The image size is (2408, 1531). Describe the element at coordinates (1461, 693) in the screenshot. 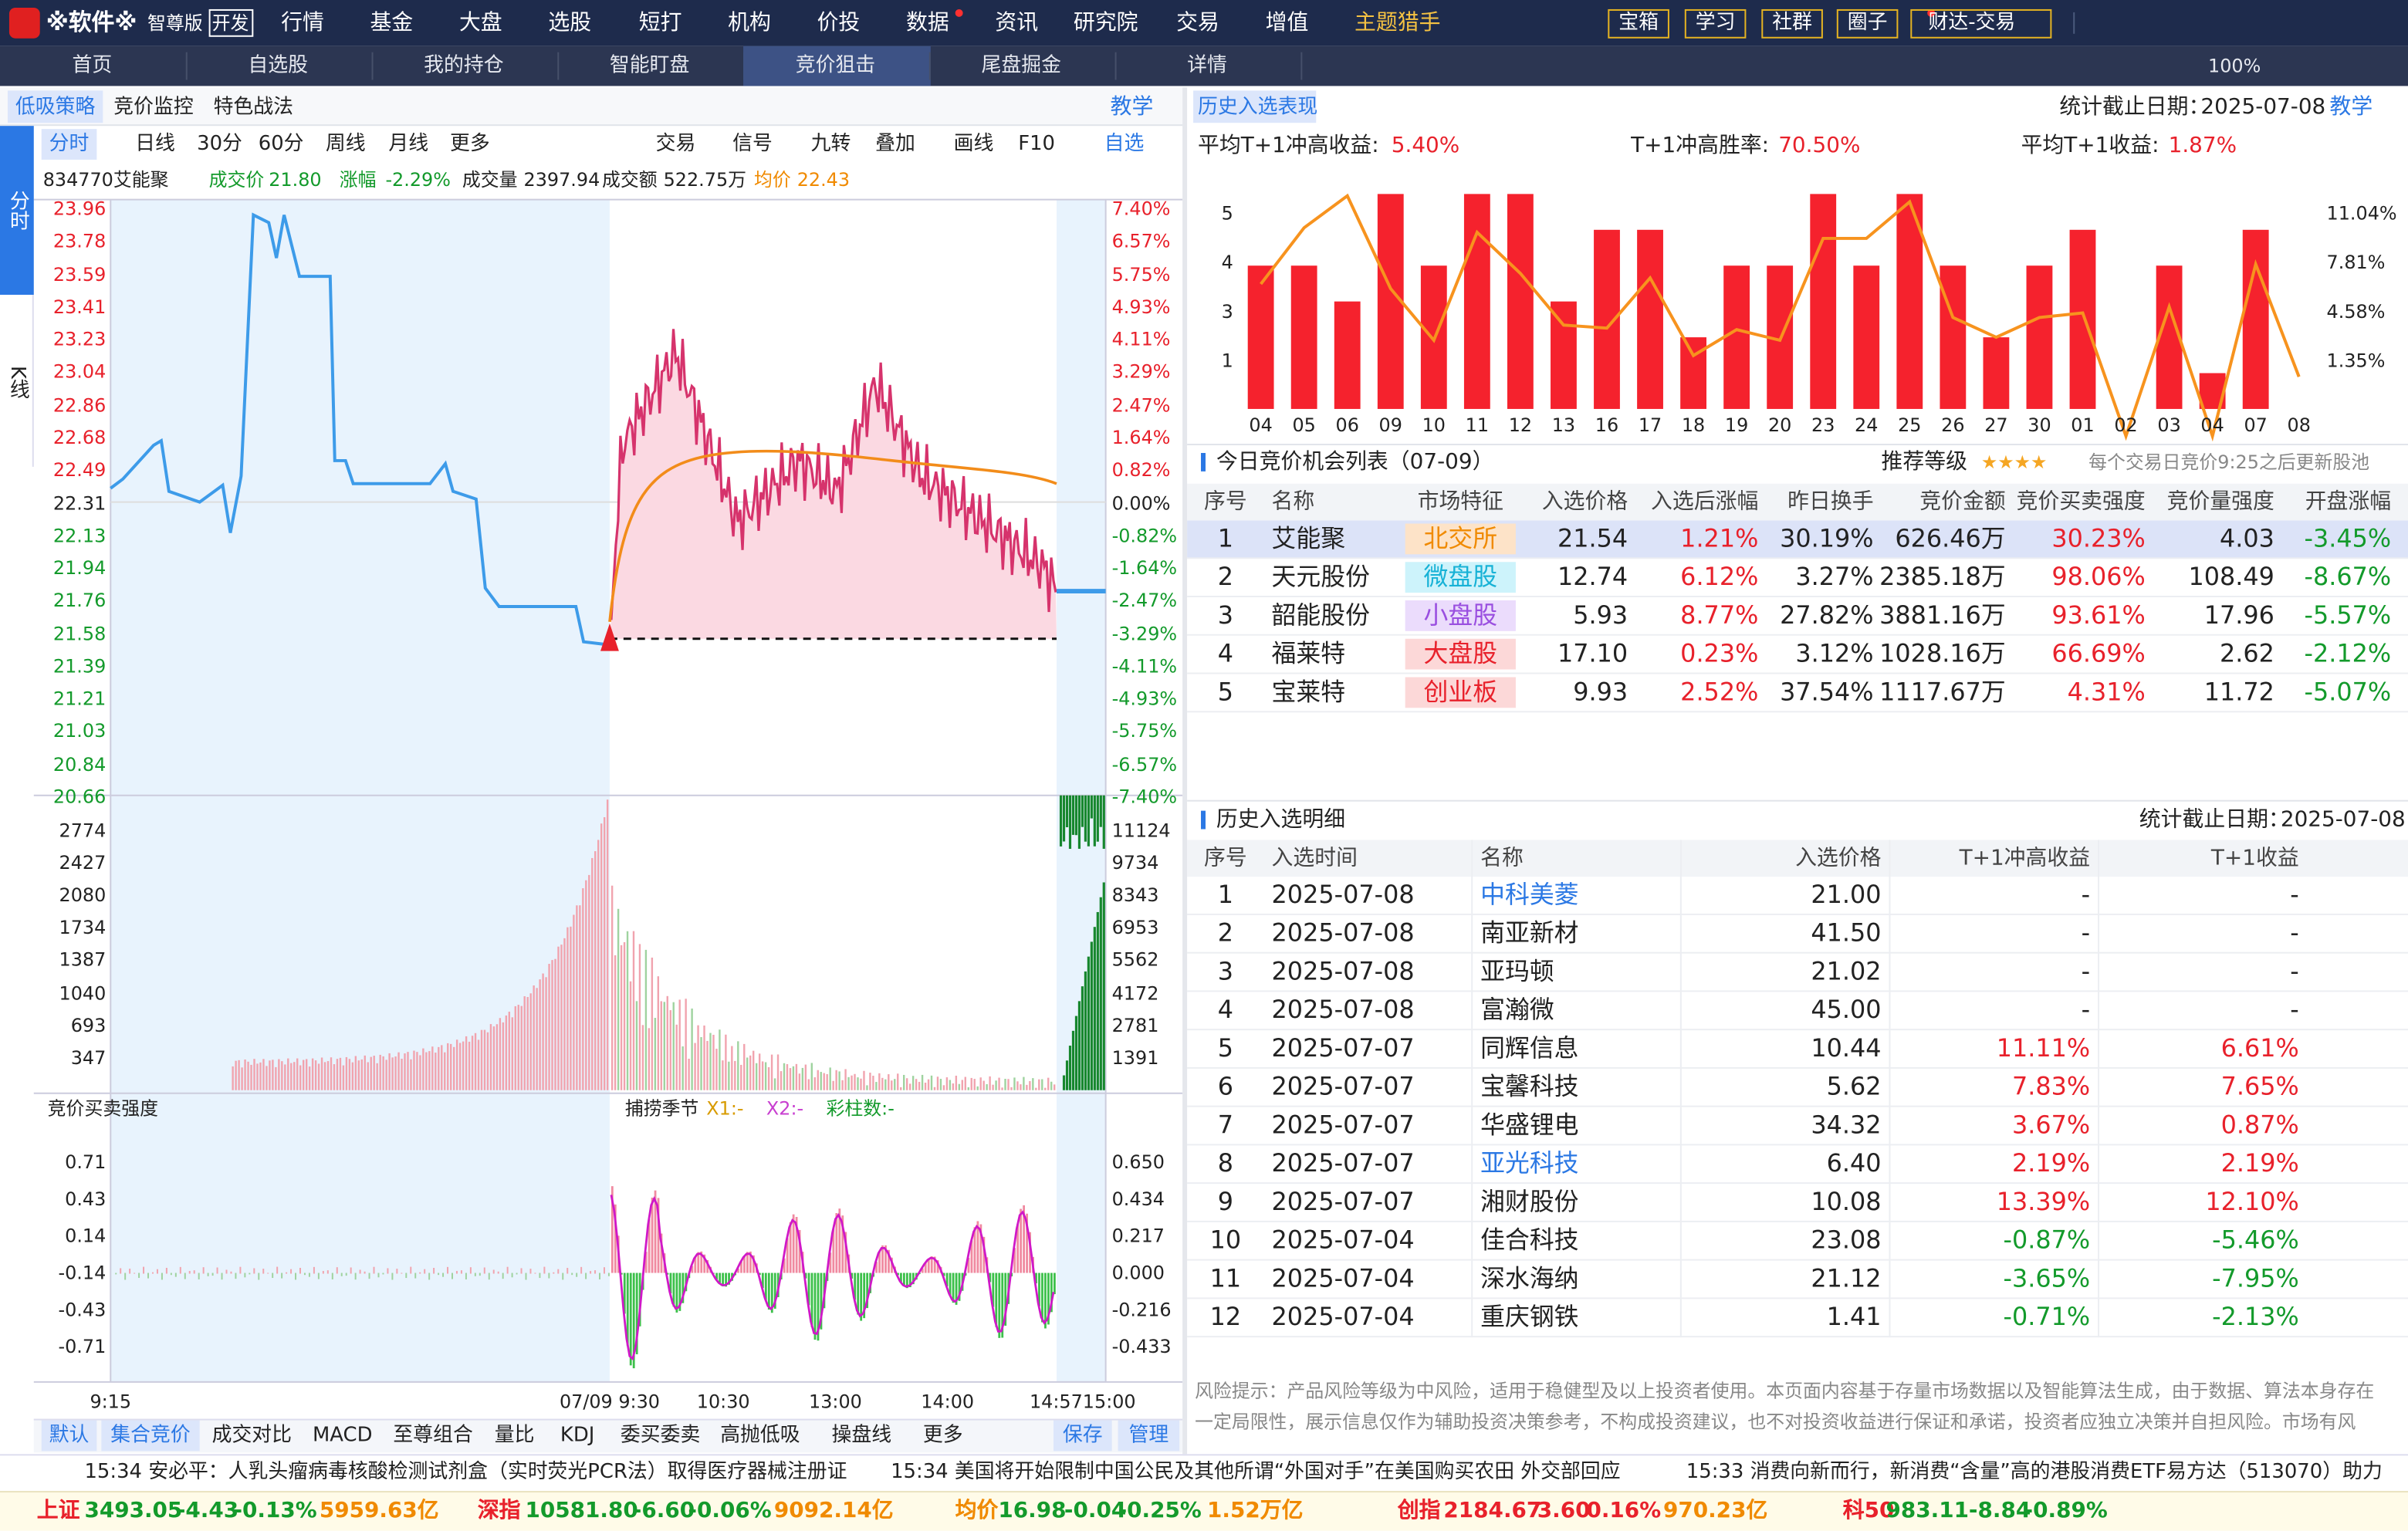

I see `market-badge` at that location.